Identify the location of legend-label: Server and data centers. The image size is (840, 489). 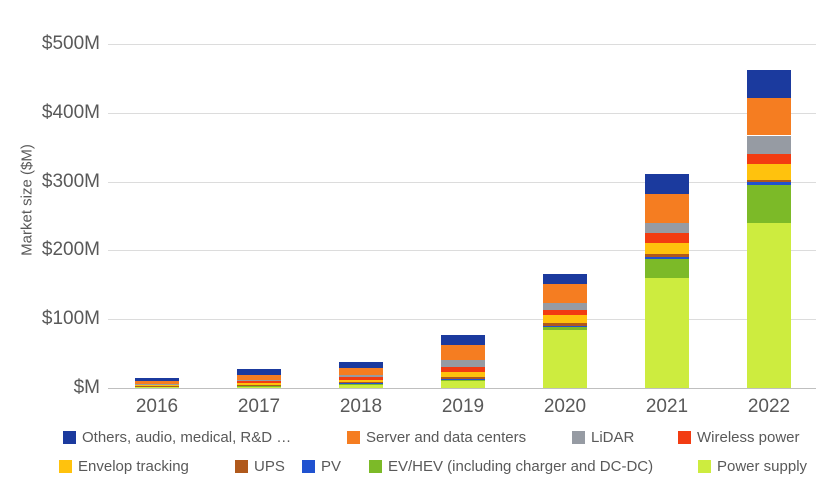
(446, 437).